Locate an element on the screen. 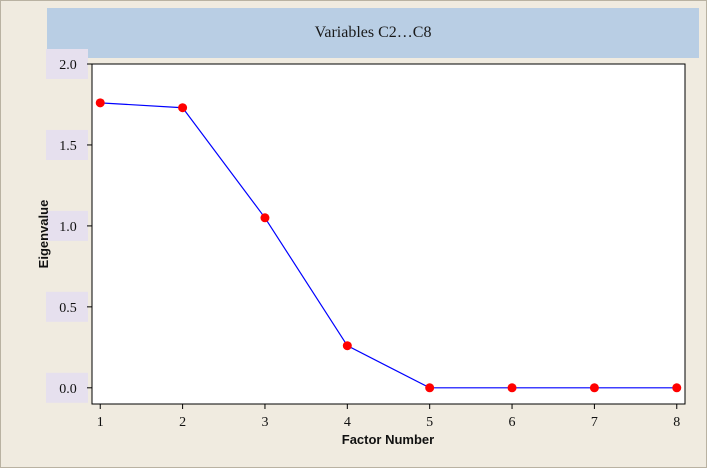  chart-title-bar: Variables C2…C8 is located at coordinates (373, 33).